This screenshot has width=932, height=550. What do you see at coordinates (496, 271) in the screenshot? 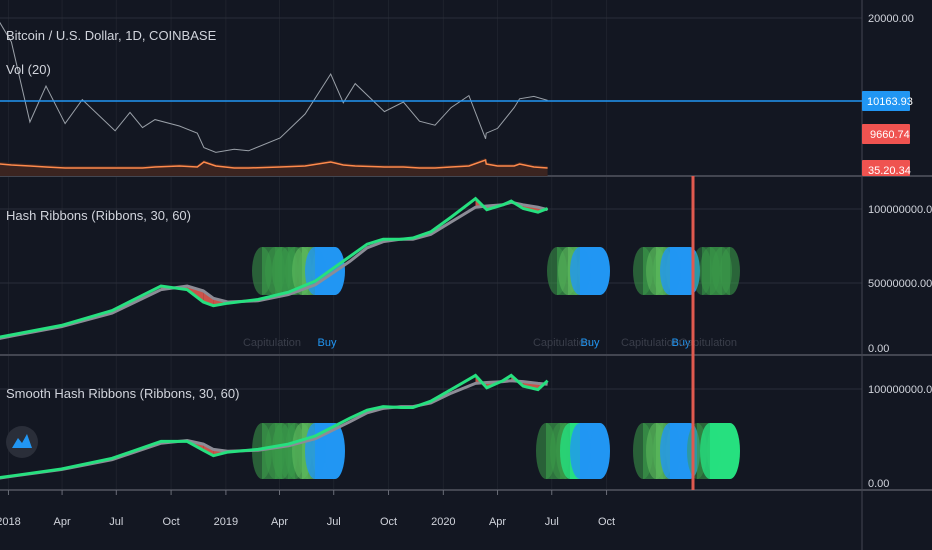
I see `hash-ribbons-signal-markers` at bounding box center [496, 271].